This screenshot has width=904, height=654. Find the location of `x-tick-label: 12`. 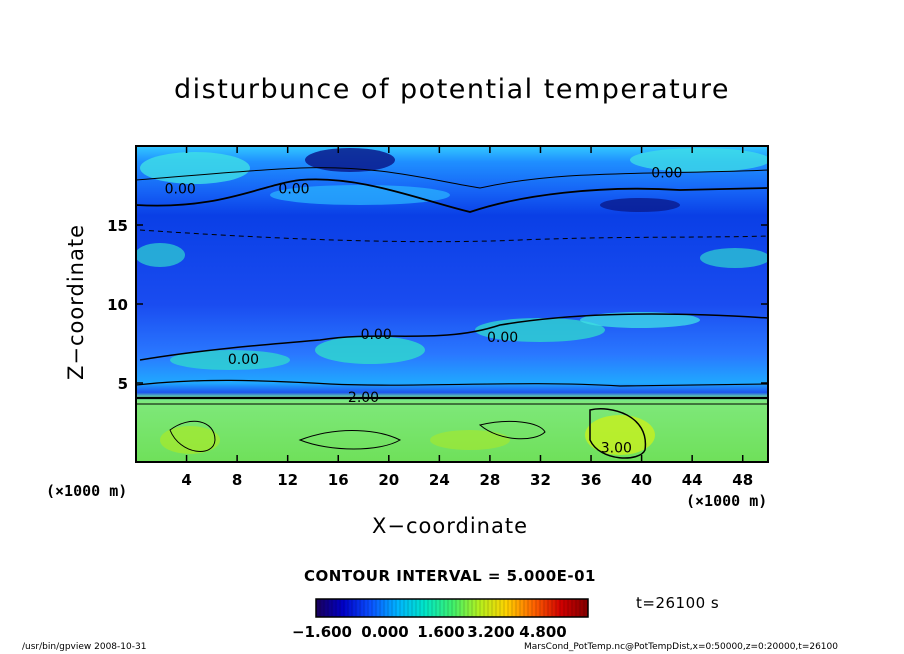

x-tick-label: 12 is located at coordinates (287, 480).